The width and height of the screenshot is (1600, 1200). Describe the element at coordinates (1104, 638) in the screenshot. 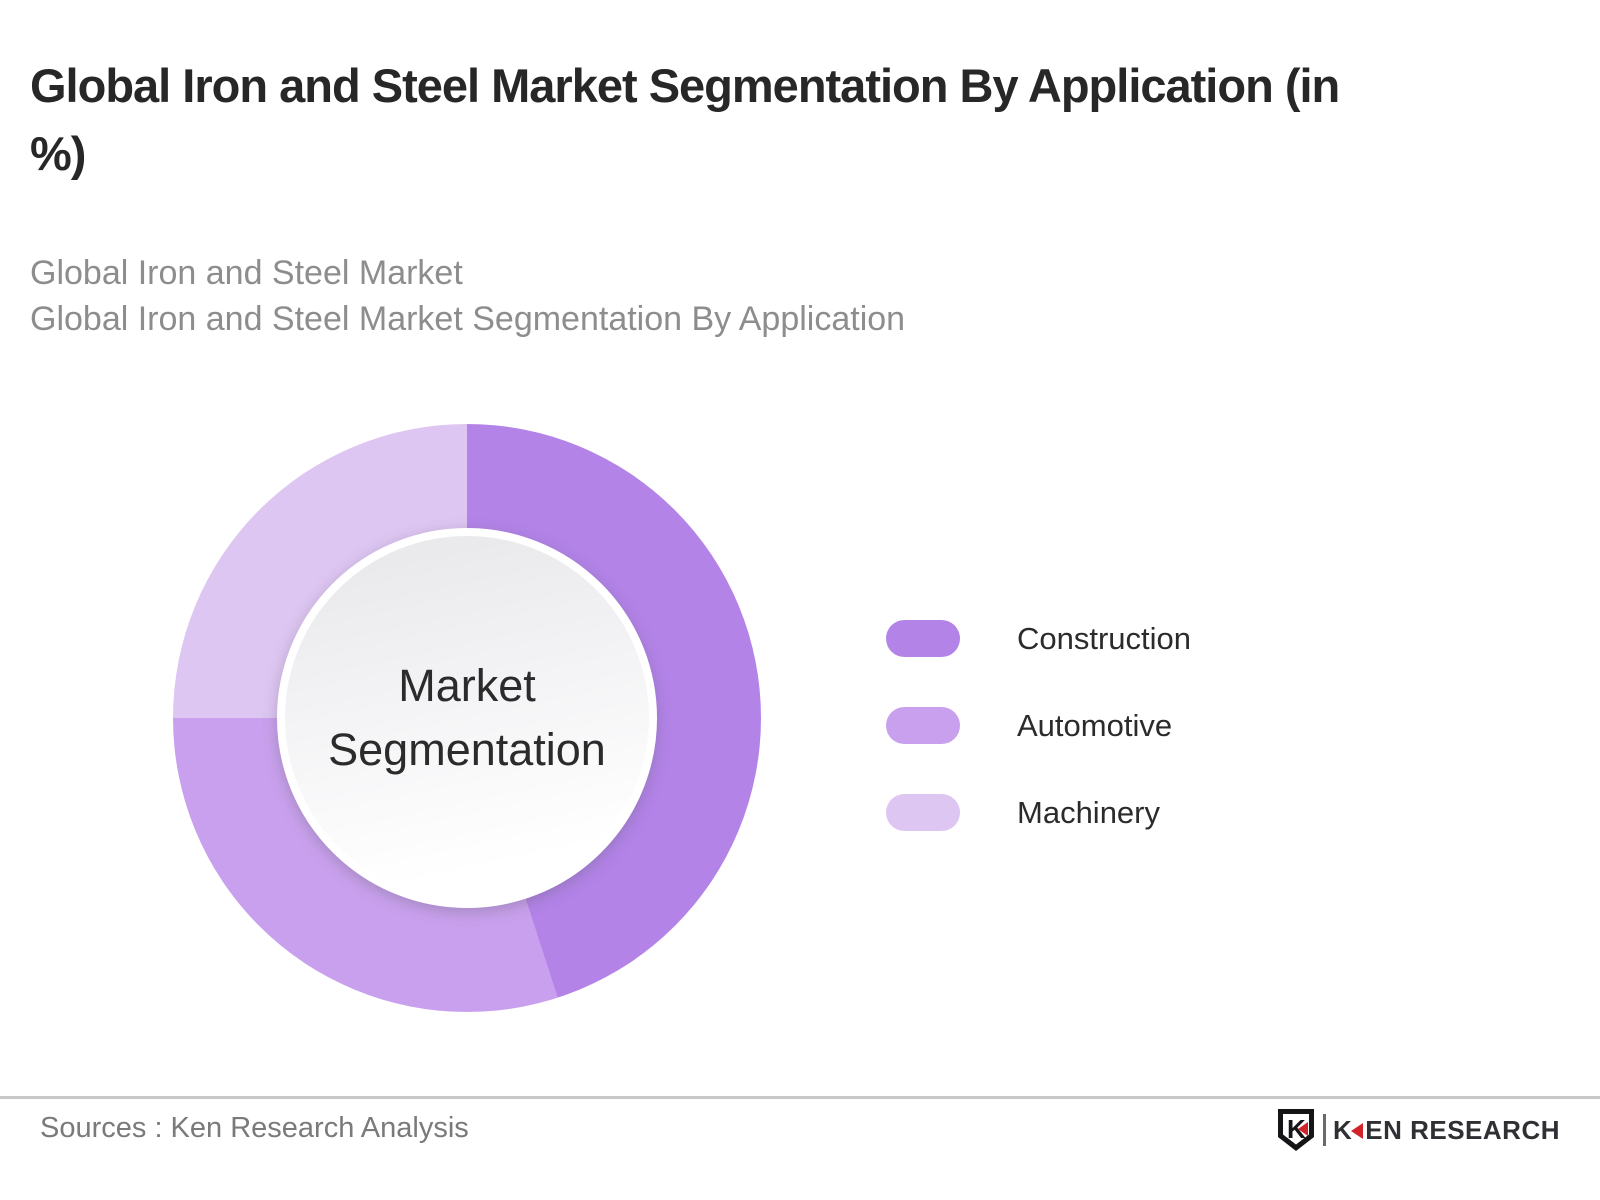

I see `legend-label-construction: Construction` at that location.